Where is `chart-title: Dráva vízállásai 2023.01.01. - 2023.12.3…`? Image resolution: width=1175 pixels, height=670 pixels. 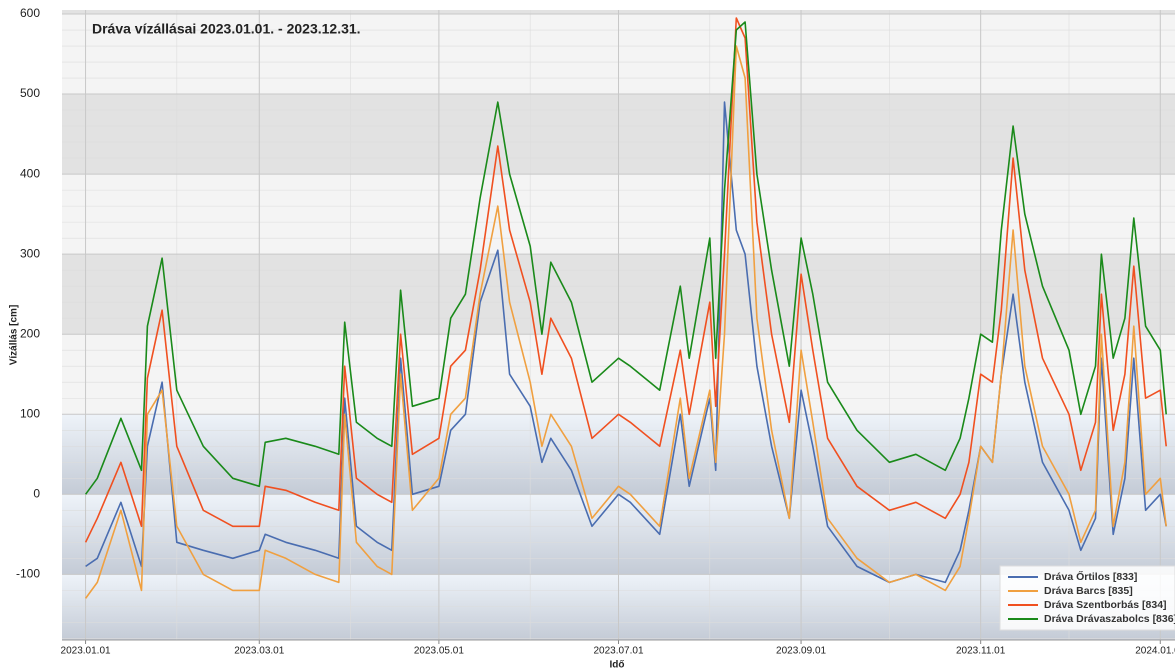
chart-title: Dráva vízállásai 2023.01.01. - 2023.12.3… is located at coordinates (226, 29).